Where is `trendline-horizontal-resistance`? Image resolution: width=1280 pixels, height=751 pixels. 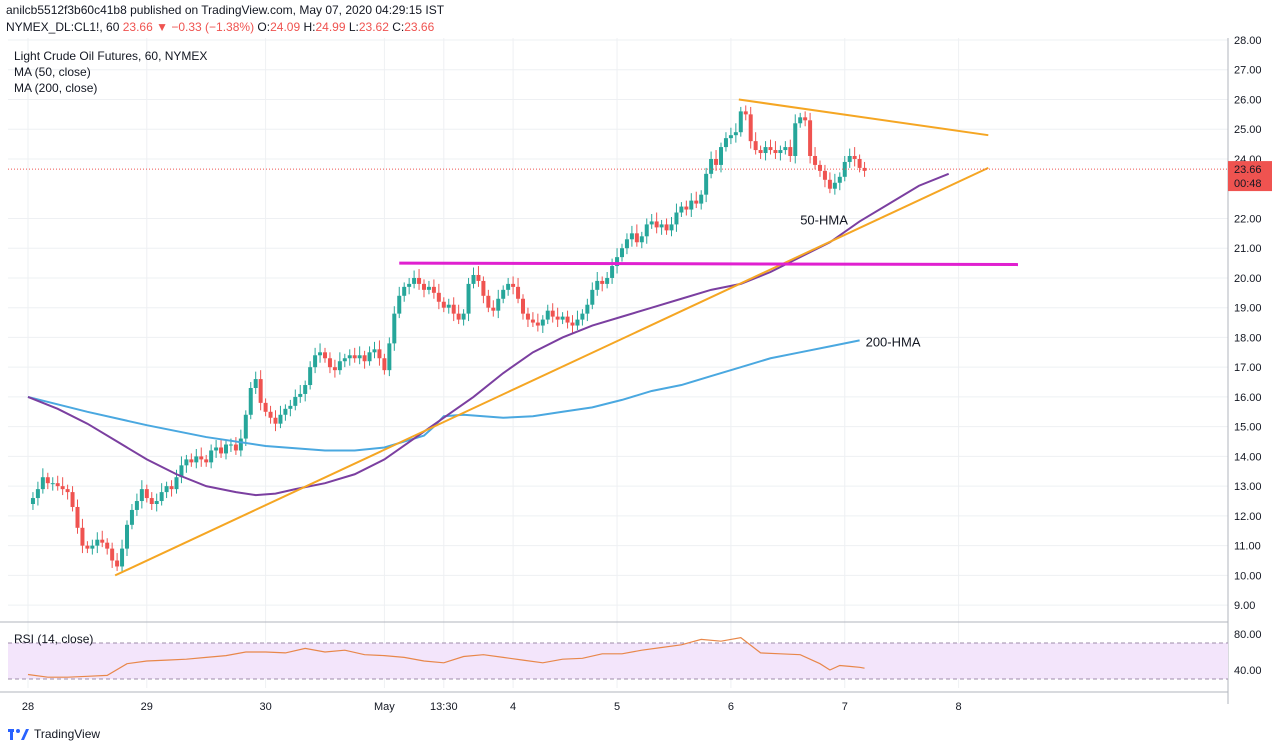
trendline-horizontal-resistance is located at coordinates (709, 264).